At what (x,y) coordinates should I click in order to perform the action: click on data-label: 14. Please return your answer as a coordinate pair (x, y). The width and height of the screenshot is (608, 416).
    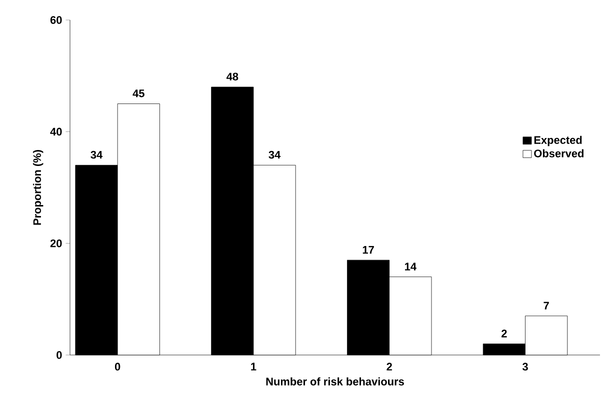
    Looking at the image, I should click on (410, 266).